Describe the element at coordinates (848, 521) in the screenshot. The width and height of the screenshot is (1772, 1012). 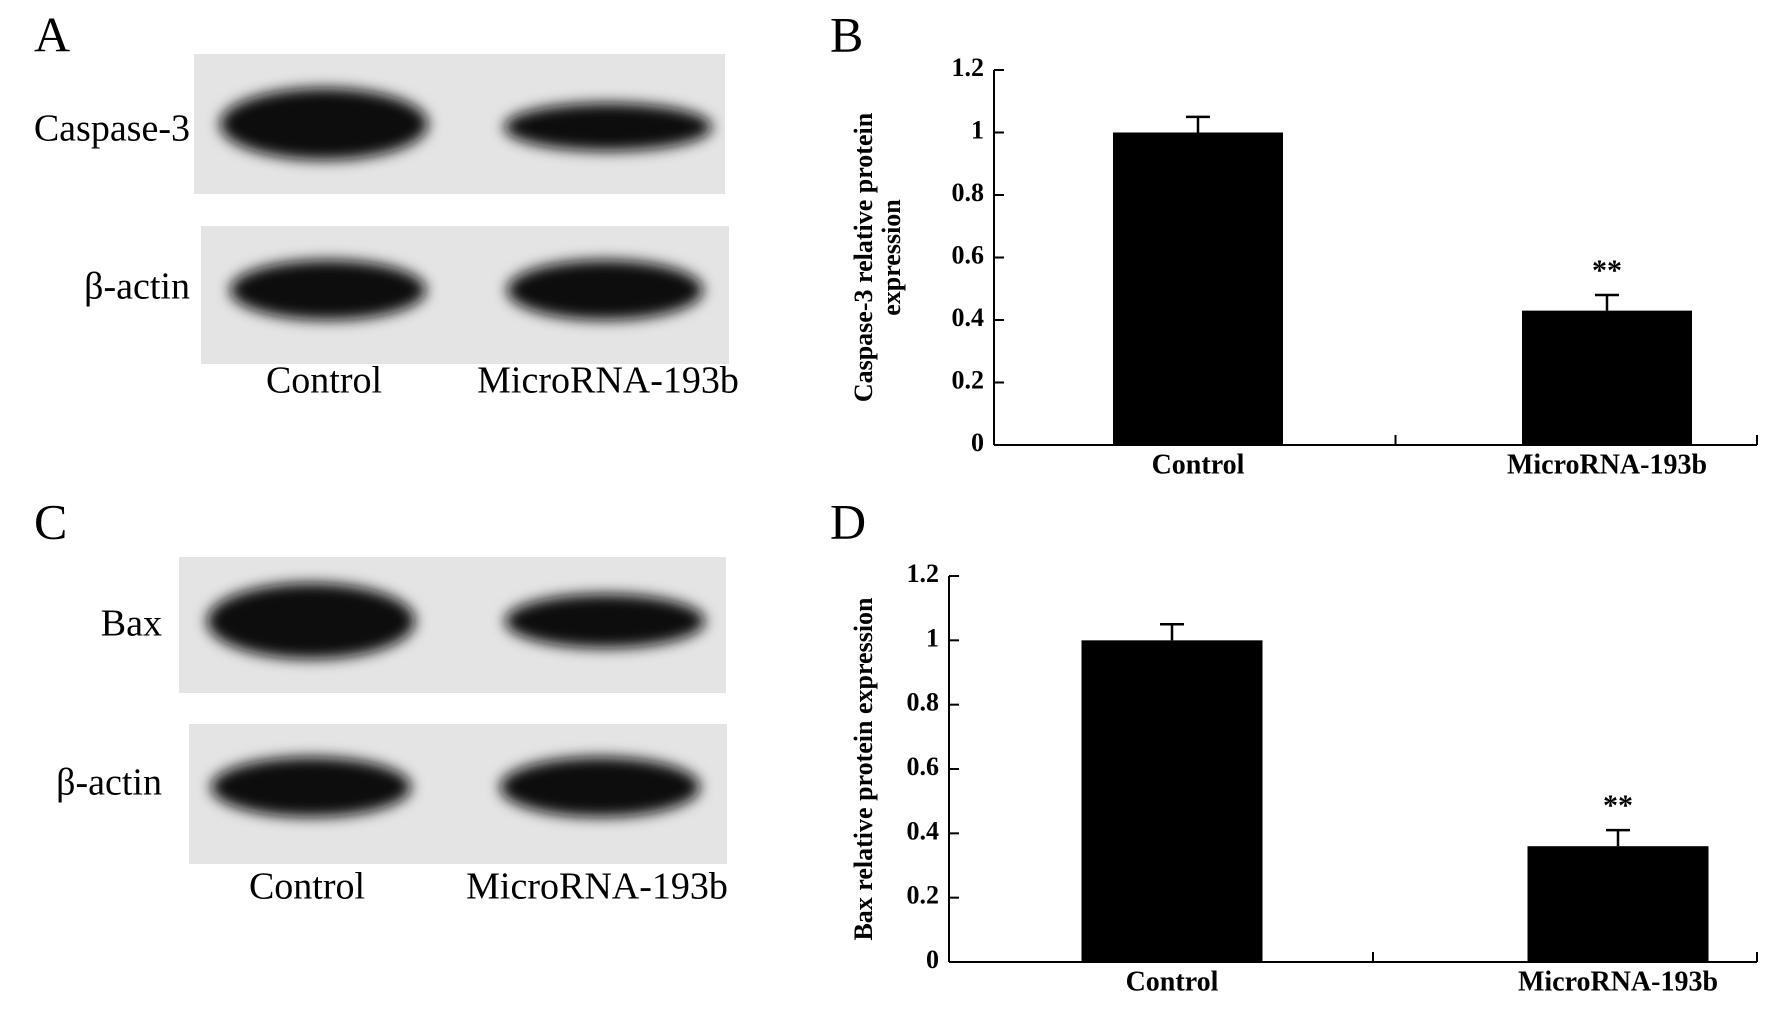
I see `panel-label: D` at that location.